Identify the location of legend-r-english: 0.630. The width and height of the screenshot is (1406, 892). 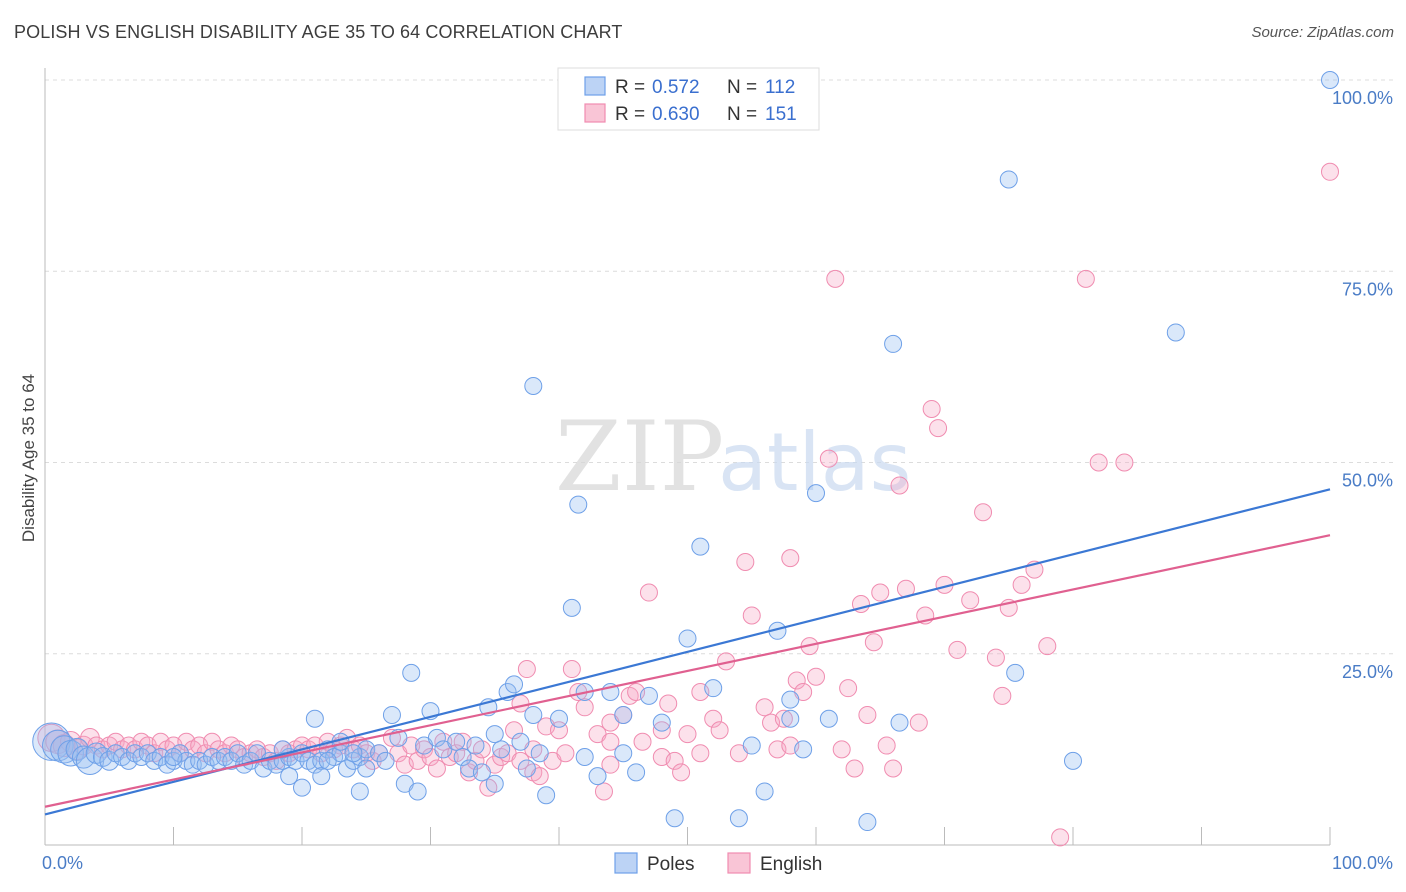
(676, 114).